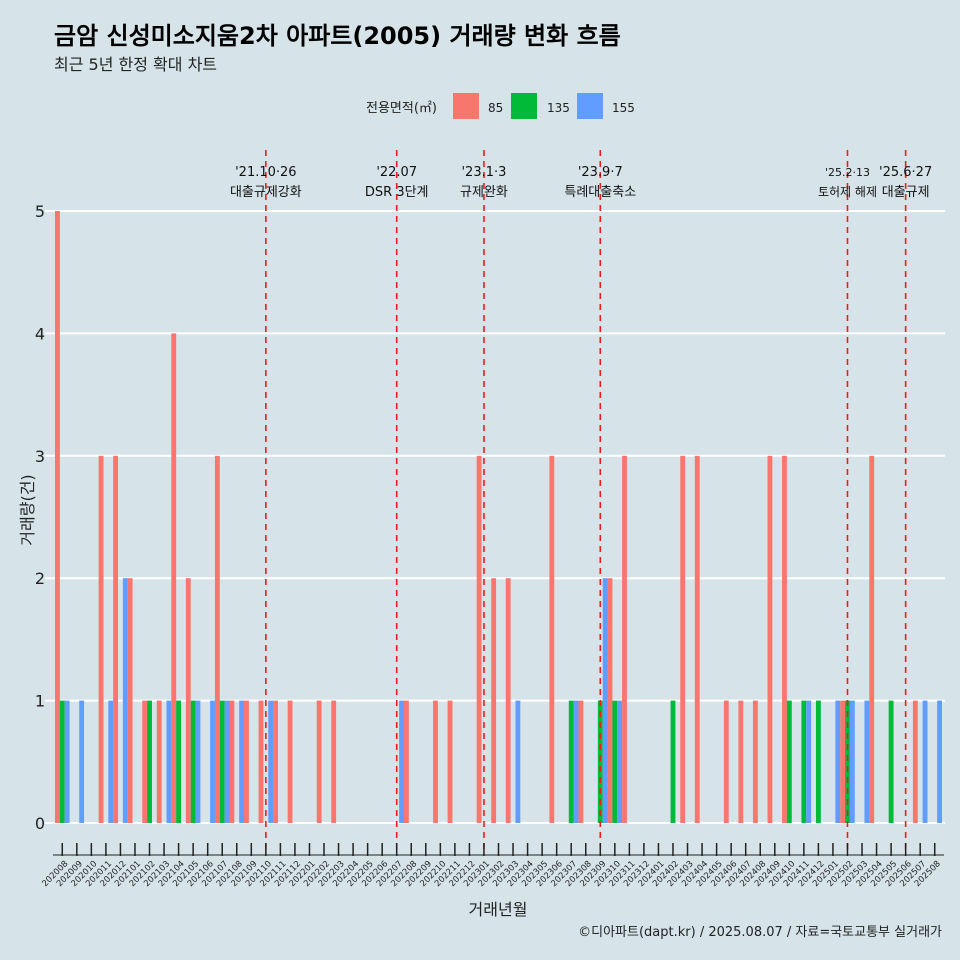  I want to click on y-tick-label-5: 5, so click(40, 211).